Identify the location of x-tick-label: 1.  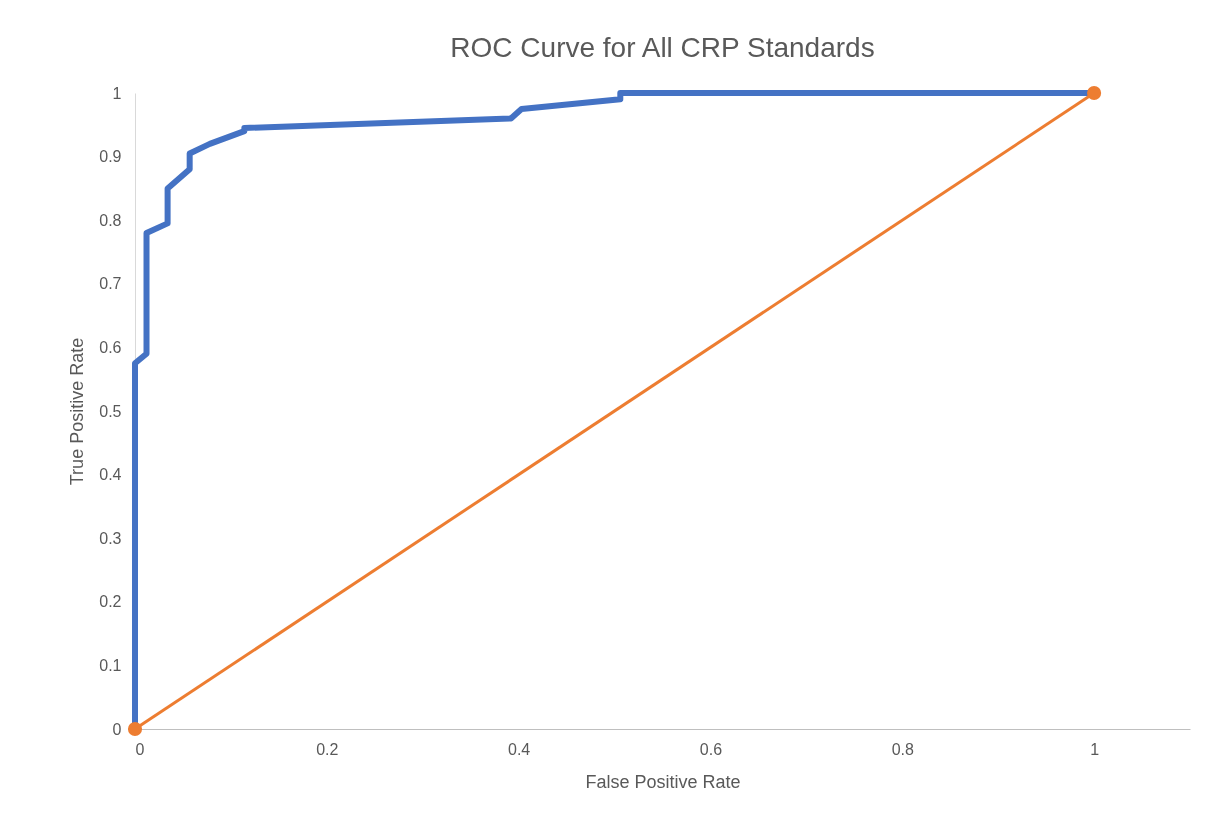
(1095, 749).